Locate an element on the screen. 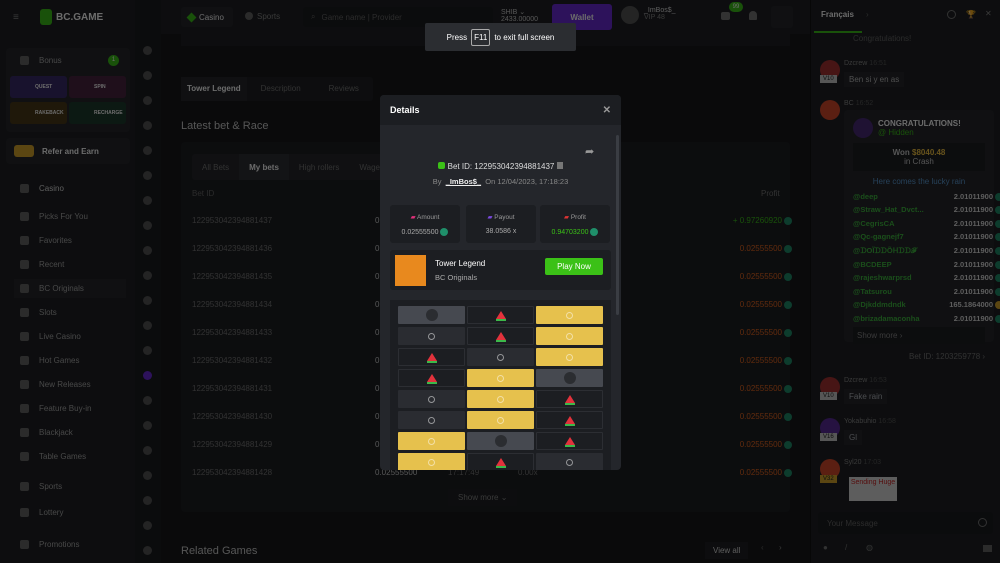 The height and width of the screenshot is (563, 1000). tab-wager: Wager is located at coordinates (371, 167).